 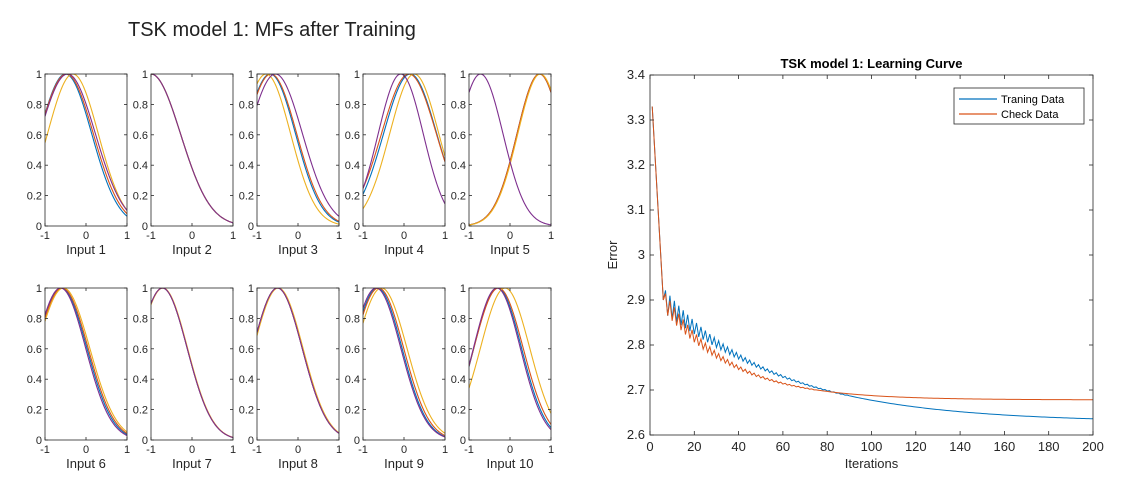 What do you see at coordinates (636, 389) in the screenshot?
I see `y-tick-label: 2.7` at bounding box center [636, 389].